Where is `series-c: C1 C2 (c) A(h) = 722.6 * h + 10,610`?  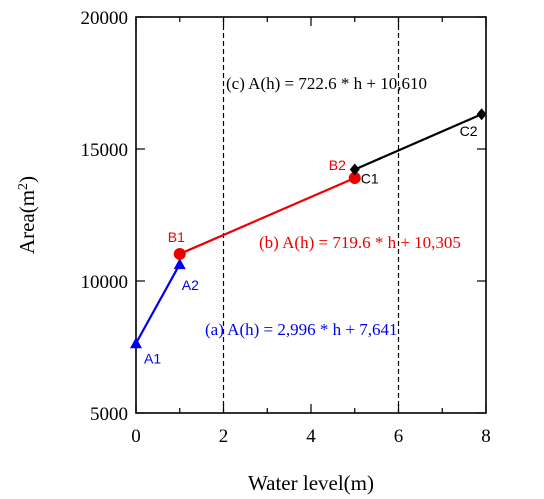 series-c: C1 C2 (c) A(h) = 722.6 * h + 10,610 is located at coordinates (356, 130).